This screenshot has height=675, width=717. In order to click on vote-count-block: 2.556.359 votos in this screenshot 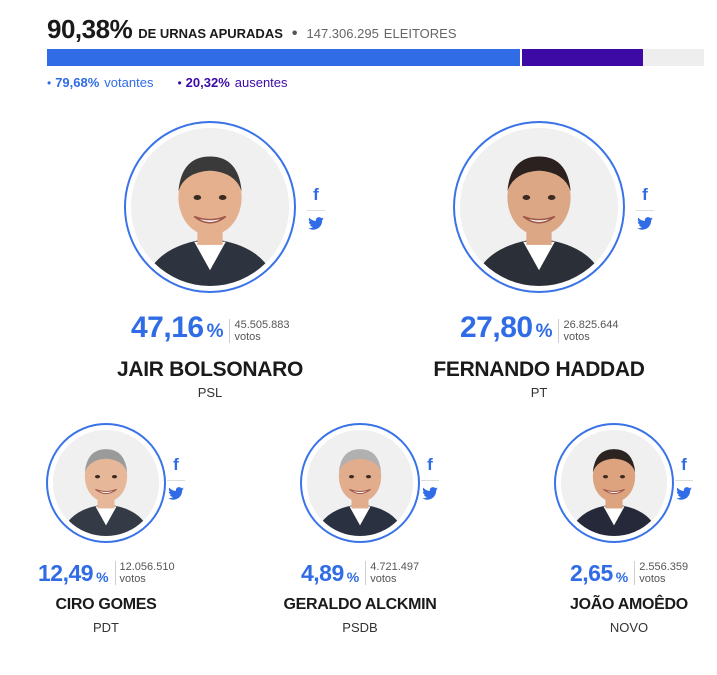, I will do `click(661, 573)`.